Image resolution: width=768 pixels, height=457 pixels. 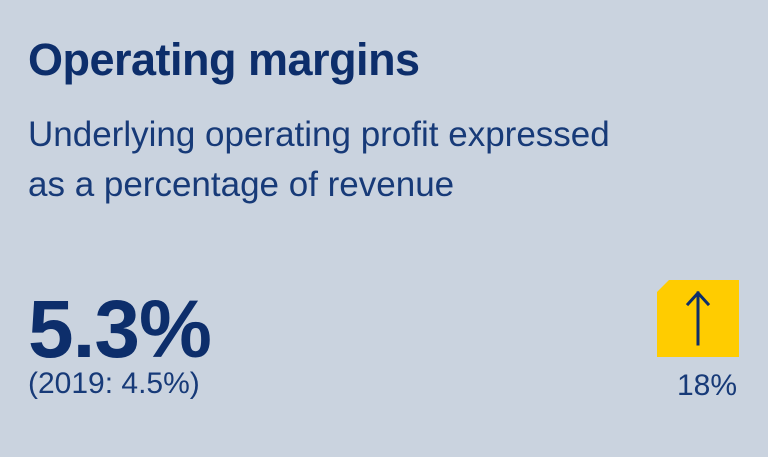 I want to click on kpi-title: Operating margins, so click(x=224, y=59).